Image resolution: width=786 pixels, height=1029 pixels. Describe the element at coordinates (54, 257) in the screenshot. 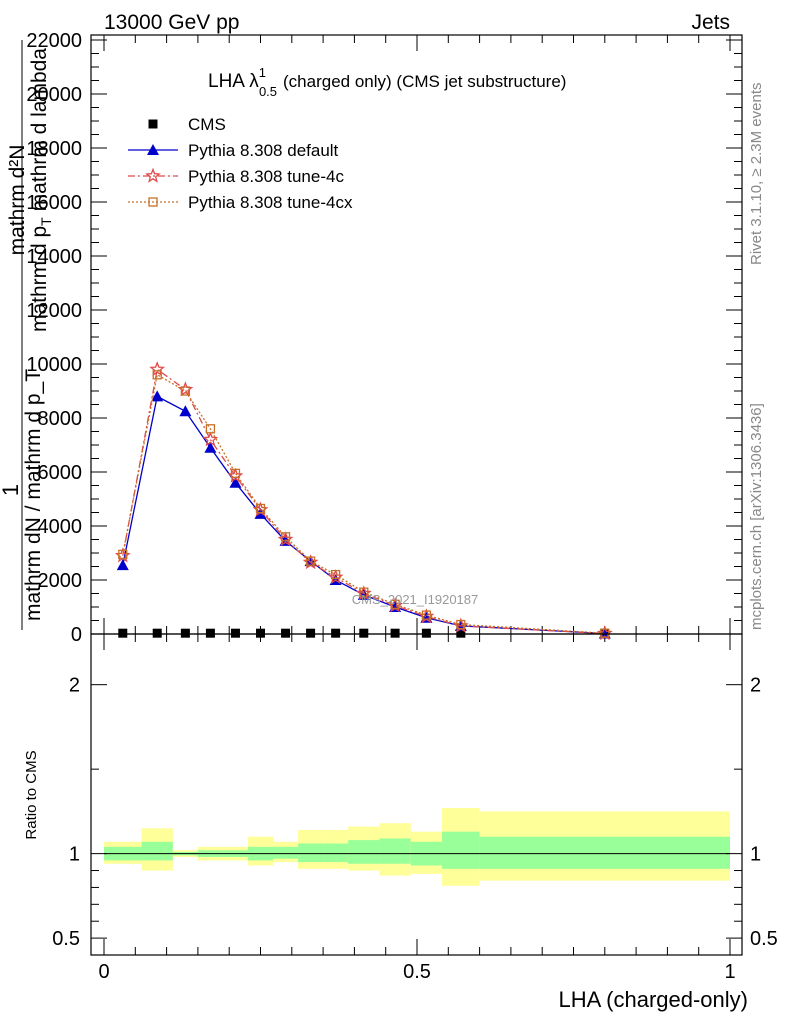

I see `y-tick-label: 14000` at that location.